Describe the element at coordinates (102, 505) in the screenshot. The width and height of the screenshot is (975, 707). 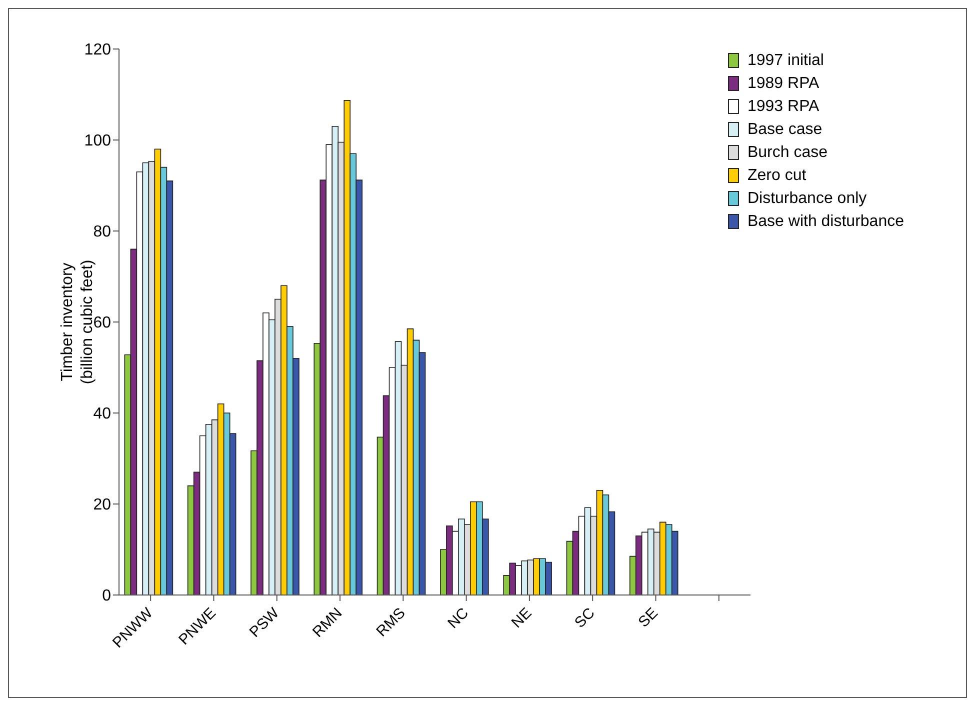
I see `y-tick-label: 20` at that location.